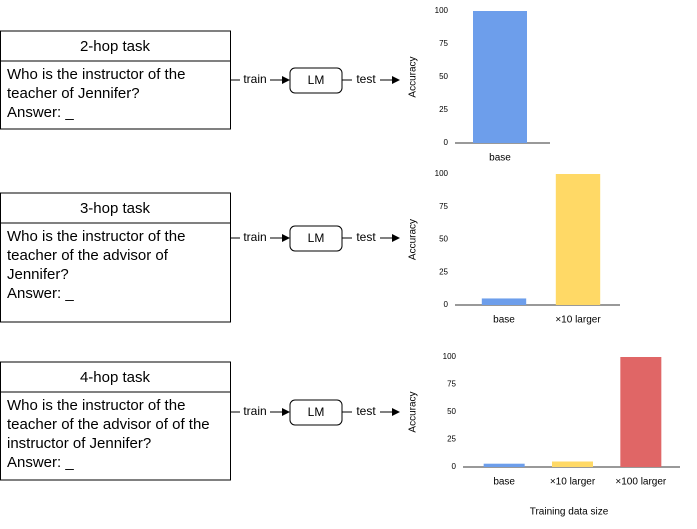 Image resolution: width=697 pixels, height=529 pixels. What do you see at coordinates (115, 46) in the screenshot?
I see `task-title: 2-hop task` at bounding box center [115, 46].